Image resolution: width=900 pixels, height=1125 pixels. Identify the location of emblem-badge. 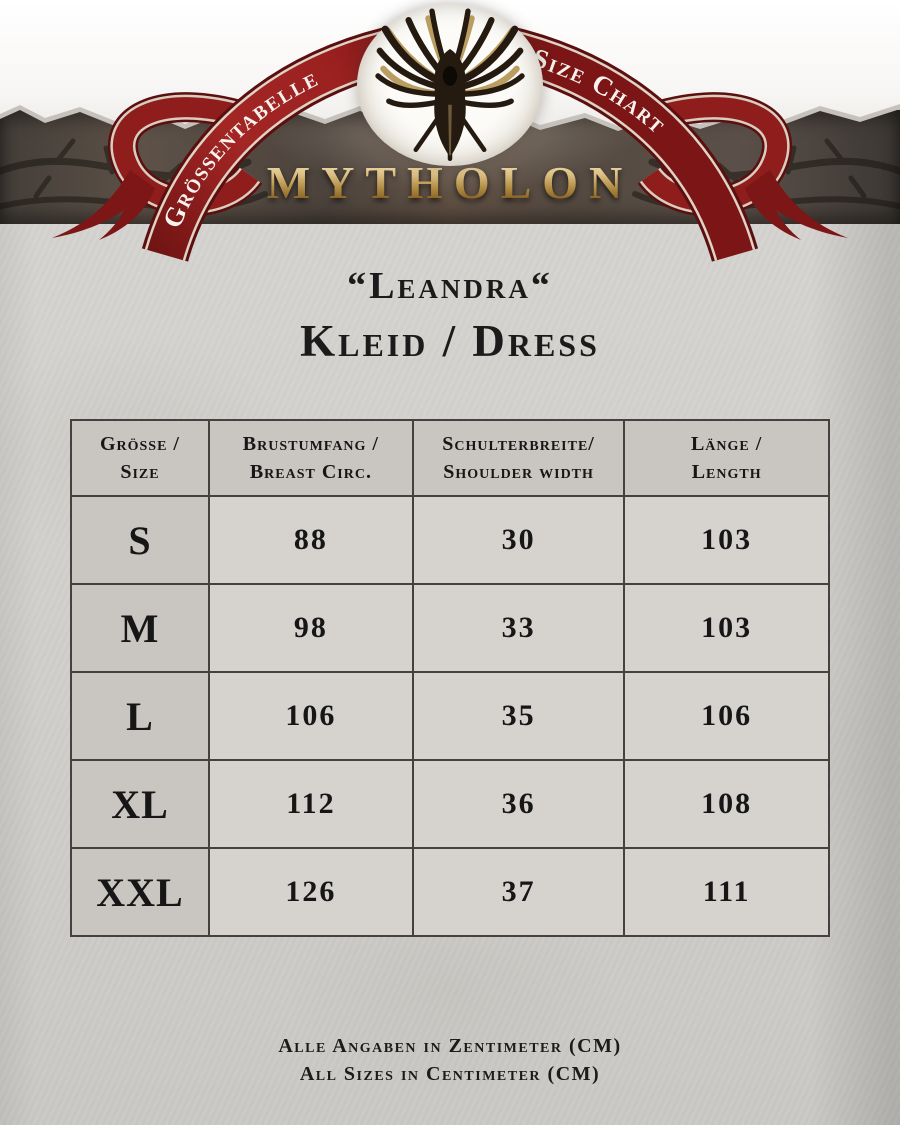
(450, 85).